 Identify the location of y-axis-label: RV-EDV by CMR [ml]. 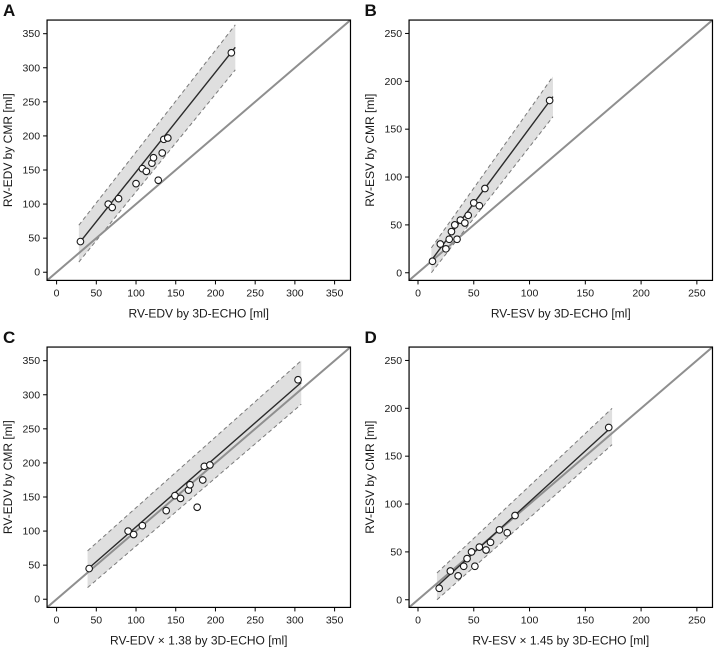
(8, 150).